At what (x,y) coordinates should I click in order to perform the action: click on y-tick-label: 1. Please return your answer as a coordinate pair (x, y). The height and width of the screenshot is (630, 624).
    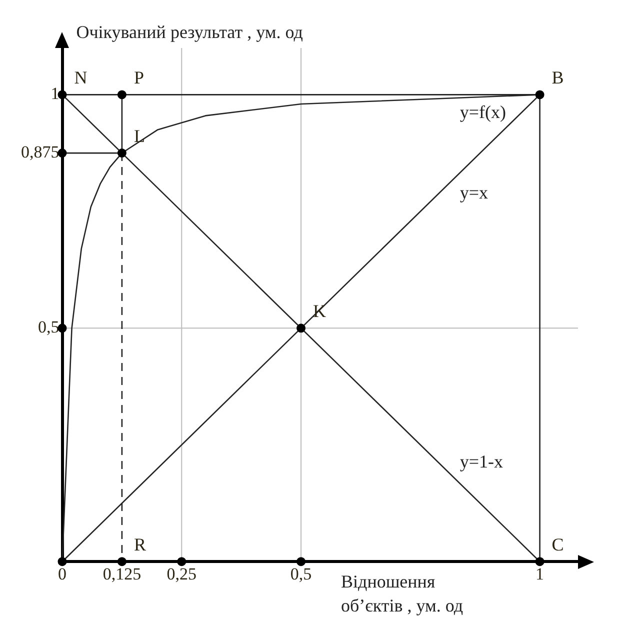
    Looking at the image, I should click on (55, 94).